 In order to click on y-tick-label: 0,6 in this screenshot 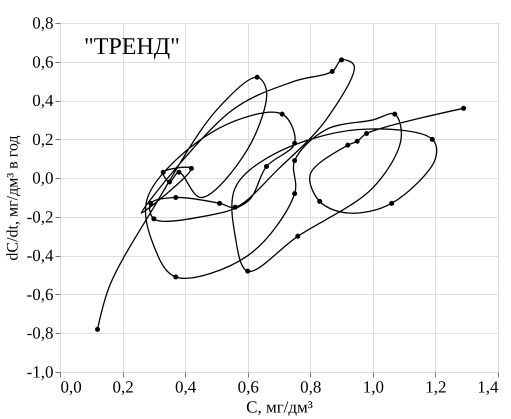, I will do `click(43, 62)`.